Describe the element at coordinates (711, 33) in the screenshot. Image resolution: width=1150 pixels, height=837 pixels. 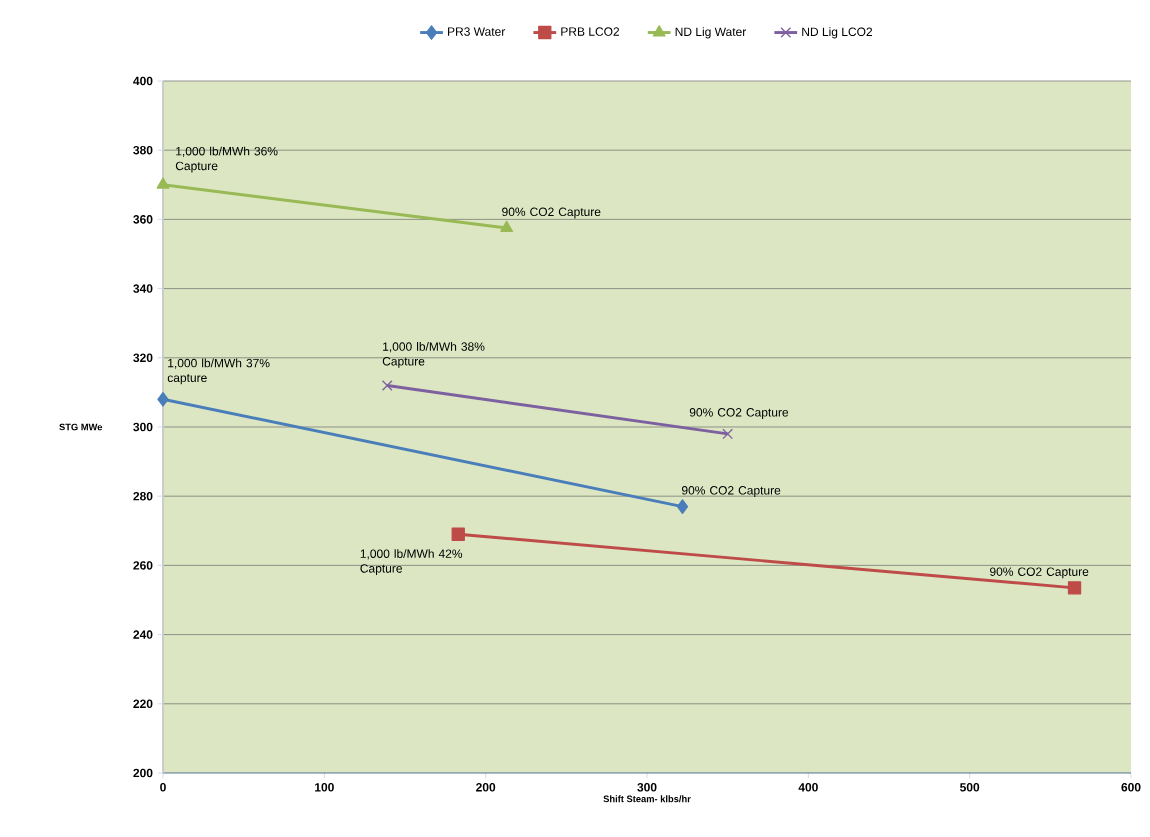
I see `legend-label: ND Lig Water` at that location.